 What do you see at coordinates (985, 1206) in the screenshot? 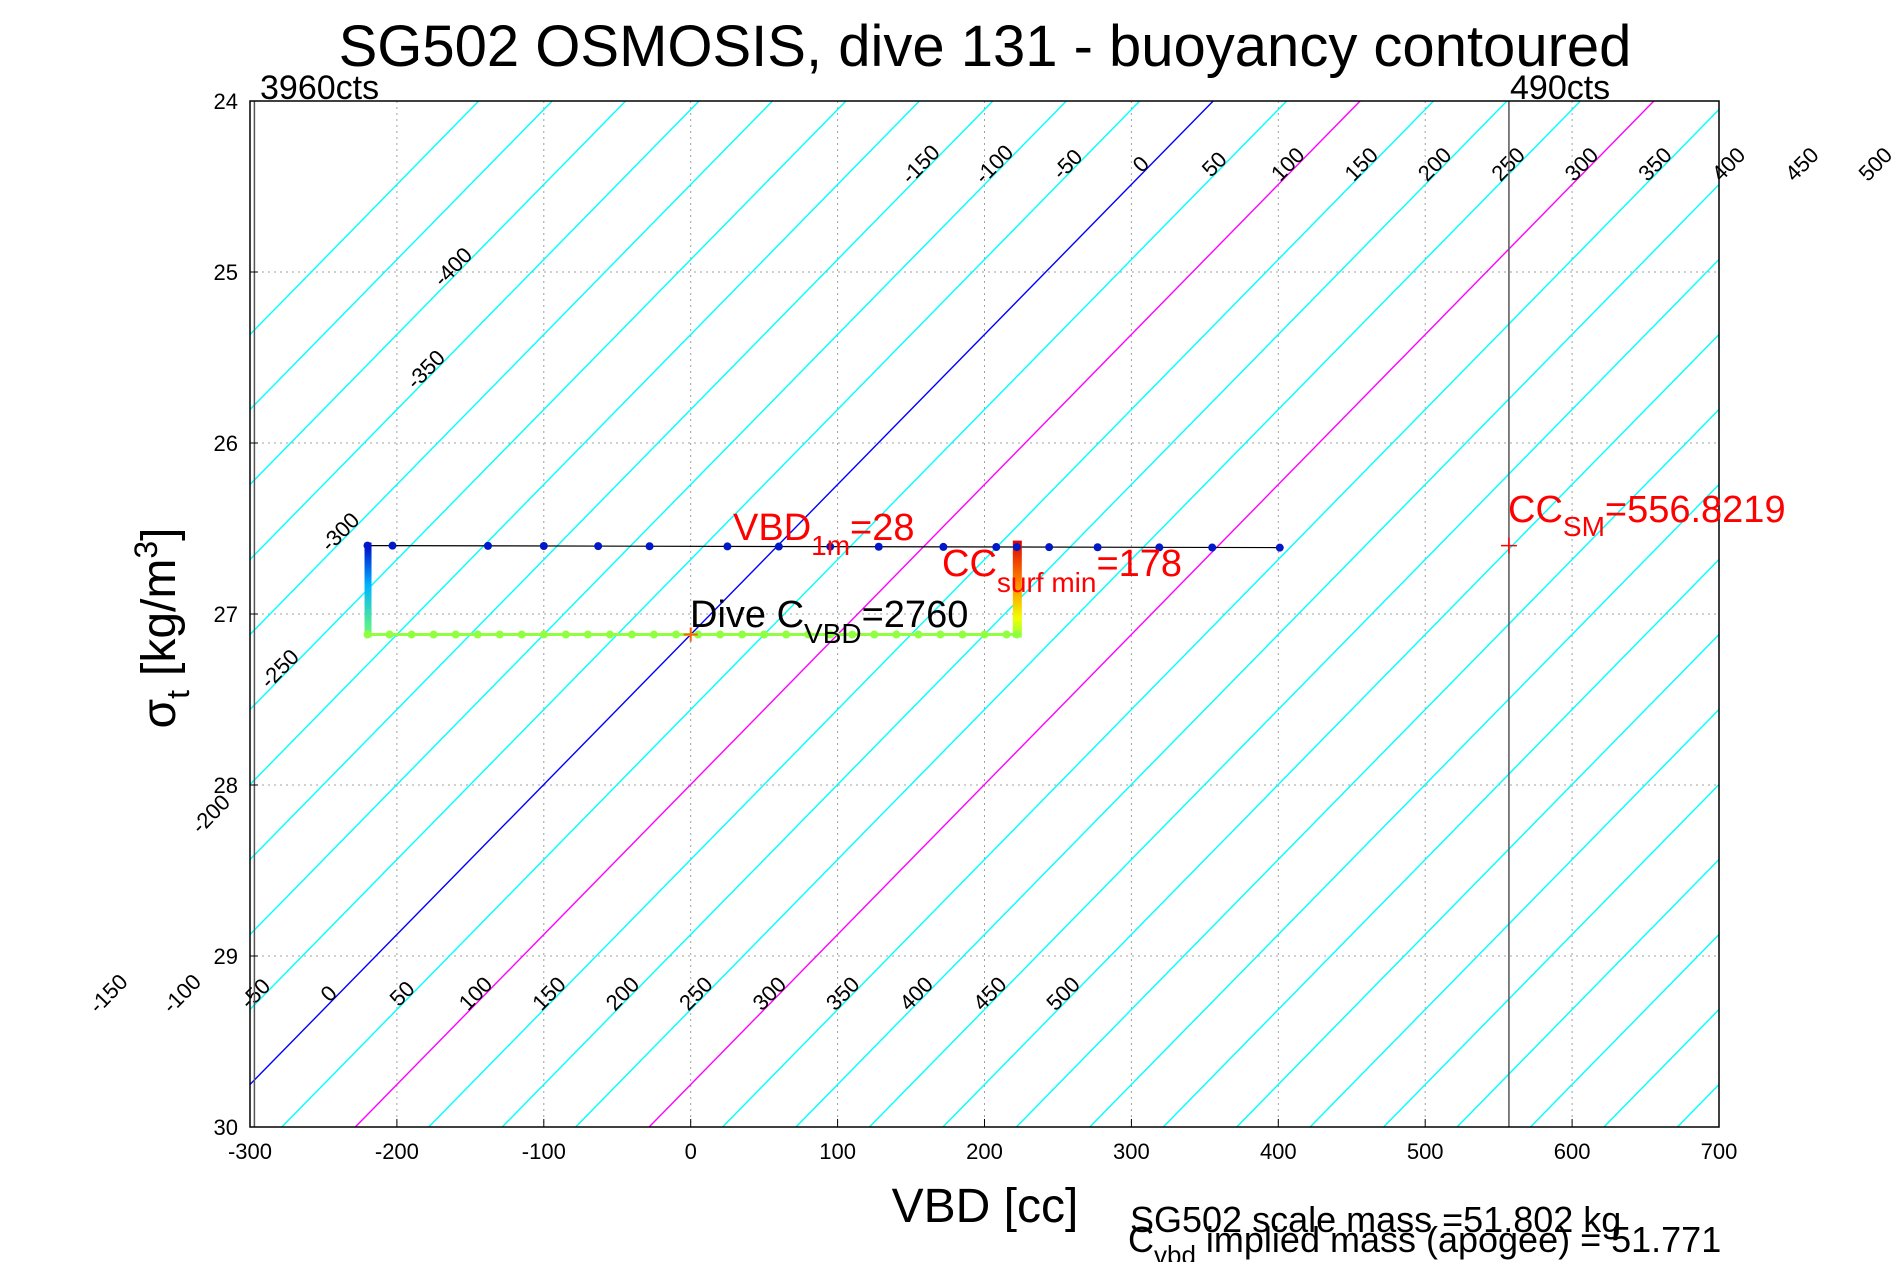
I see `x-axis-label: VBD [cc]` at bounding box center [985, 1206].